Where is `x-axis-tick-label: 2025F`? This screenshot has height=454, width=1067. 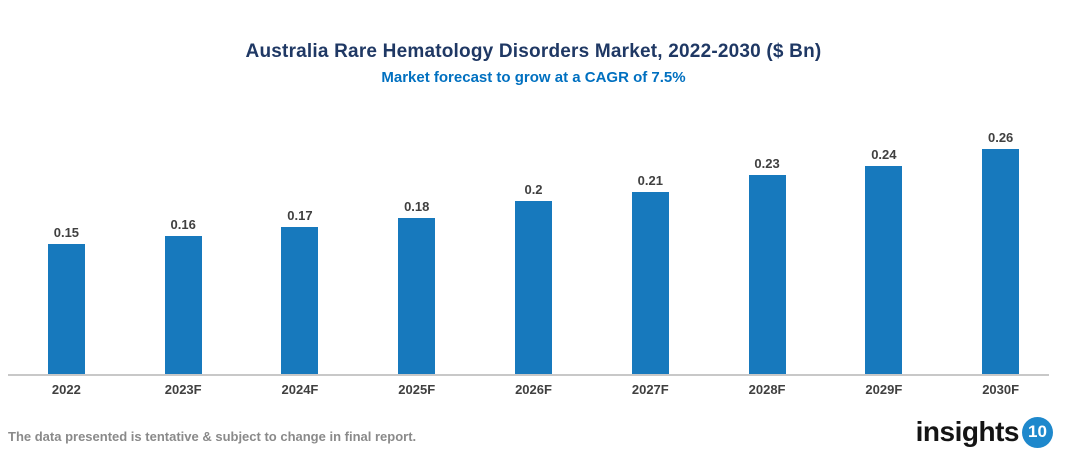
x-axis-tick-label: 2025F is located at coordinates (417, 389).